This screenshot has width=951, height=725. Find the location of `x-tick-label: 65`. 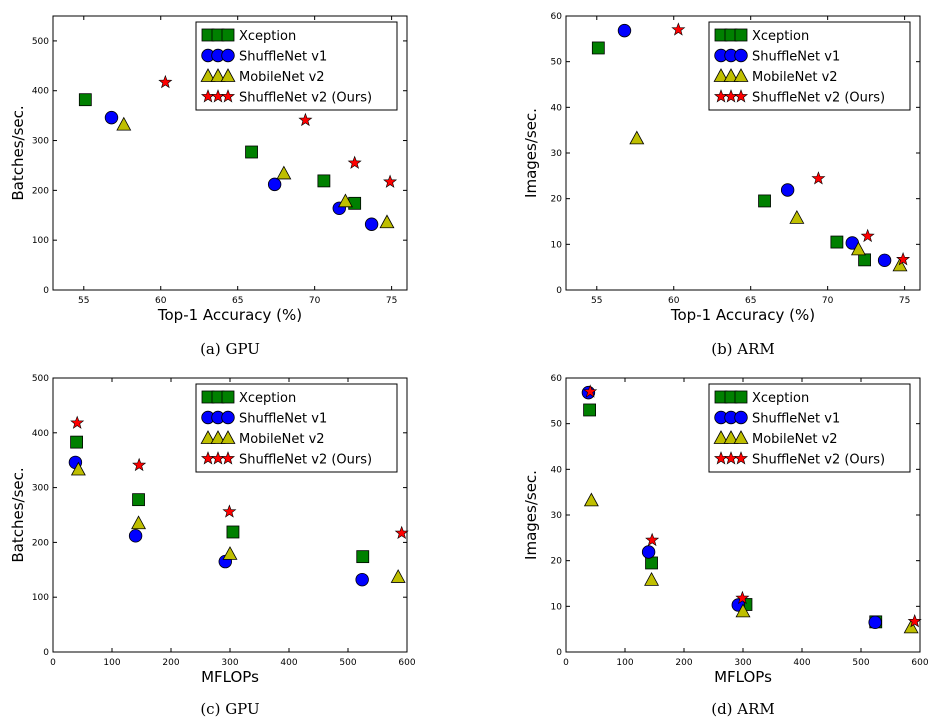

x-tick-label: 65 is located at coordinates (237, 301).